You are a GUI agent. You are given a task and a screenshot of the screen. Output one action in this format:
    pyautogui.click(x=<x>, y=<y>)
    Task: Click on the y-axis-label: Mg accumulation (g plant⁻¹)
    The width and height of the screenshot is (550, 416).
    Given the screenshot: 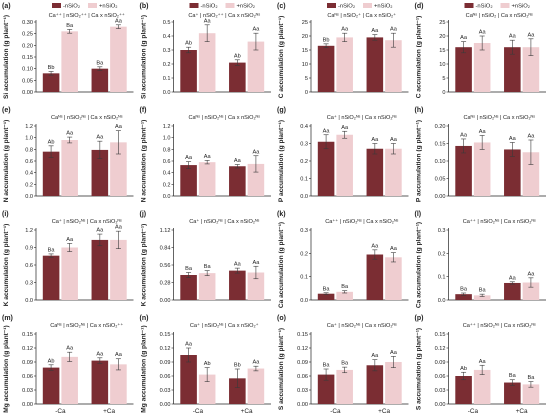 What is the action you would take?
    pyautogui.click(x=6, y=368)
    